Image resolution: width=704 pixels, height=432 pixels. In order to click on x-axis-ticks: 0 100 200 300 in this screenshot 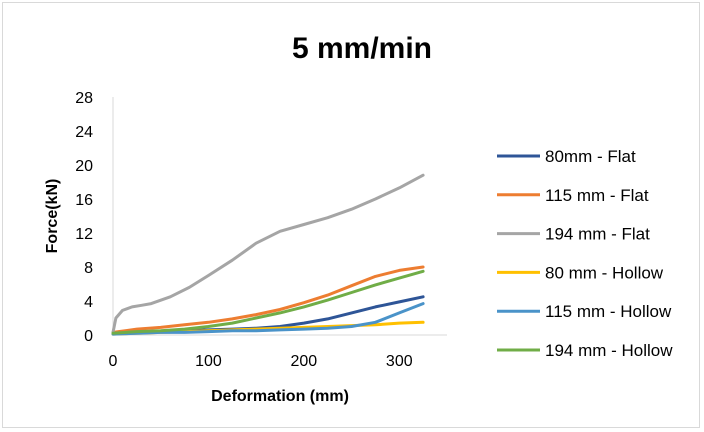, I will do `click(261, 361)`.